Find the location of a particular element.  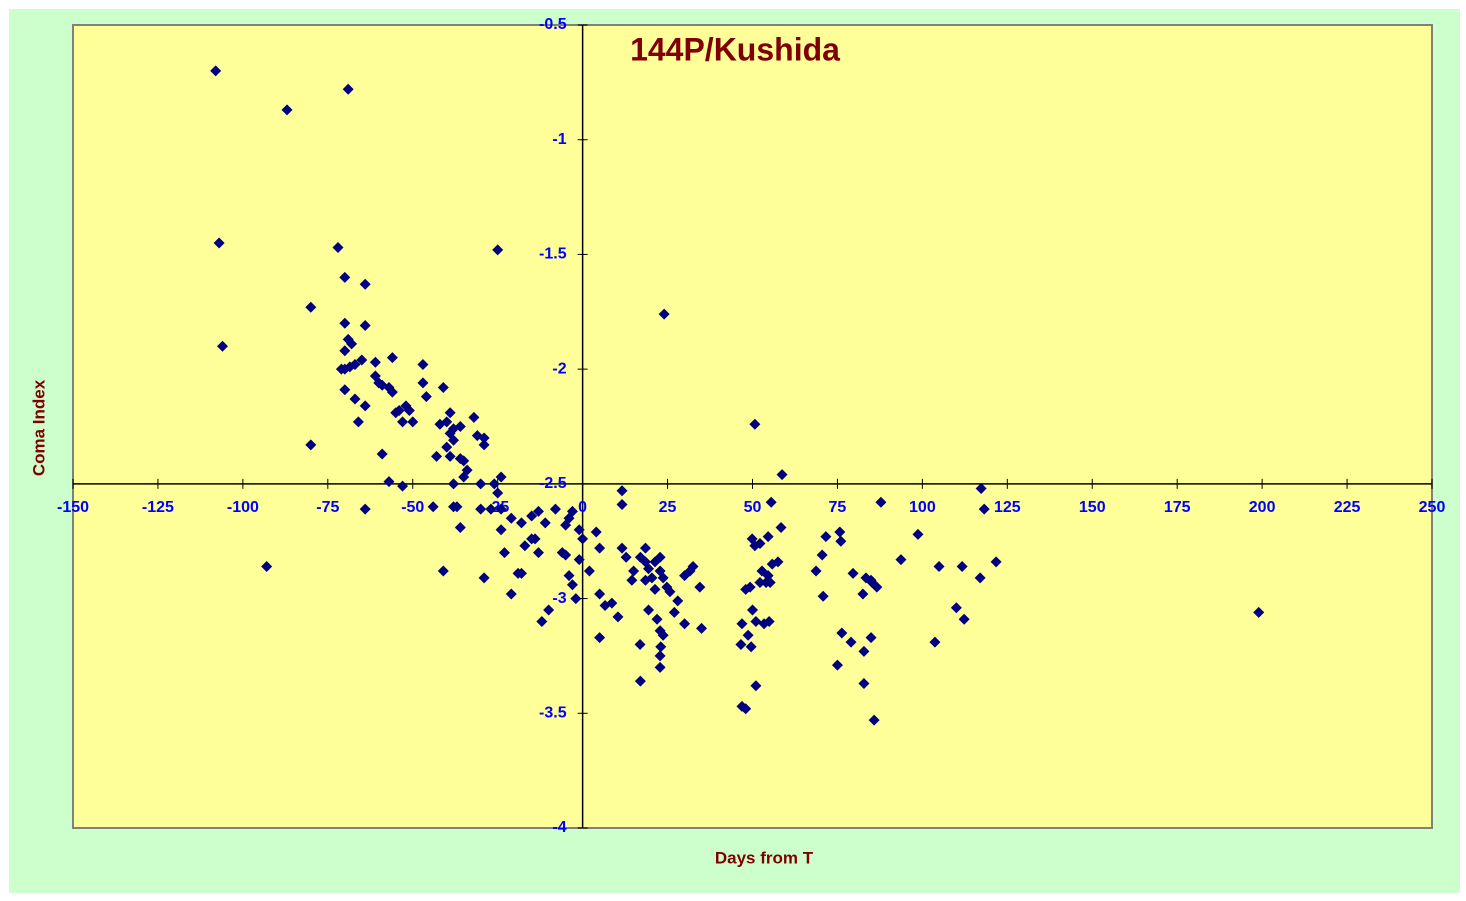

x-tick-label: 225 is located at coordinates (1347, 507).